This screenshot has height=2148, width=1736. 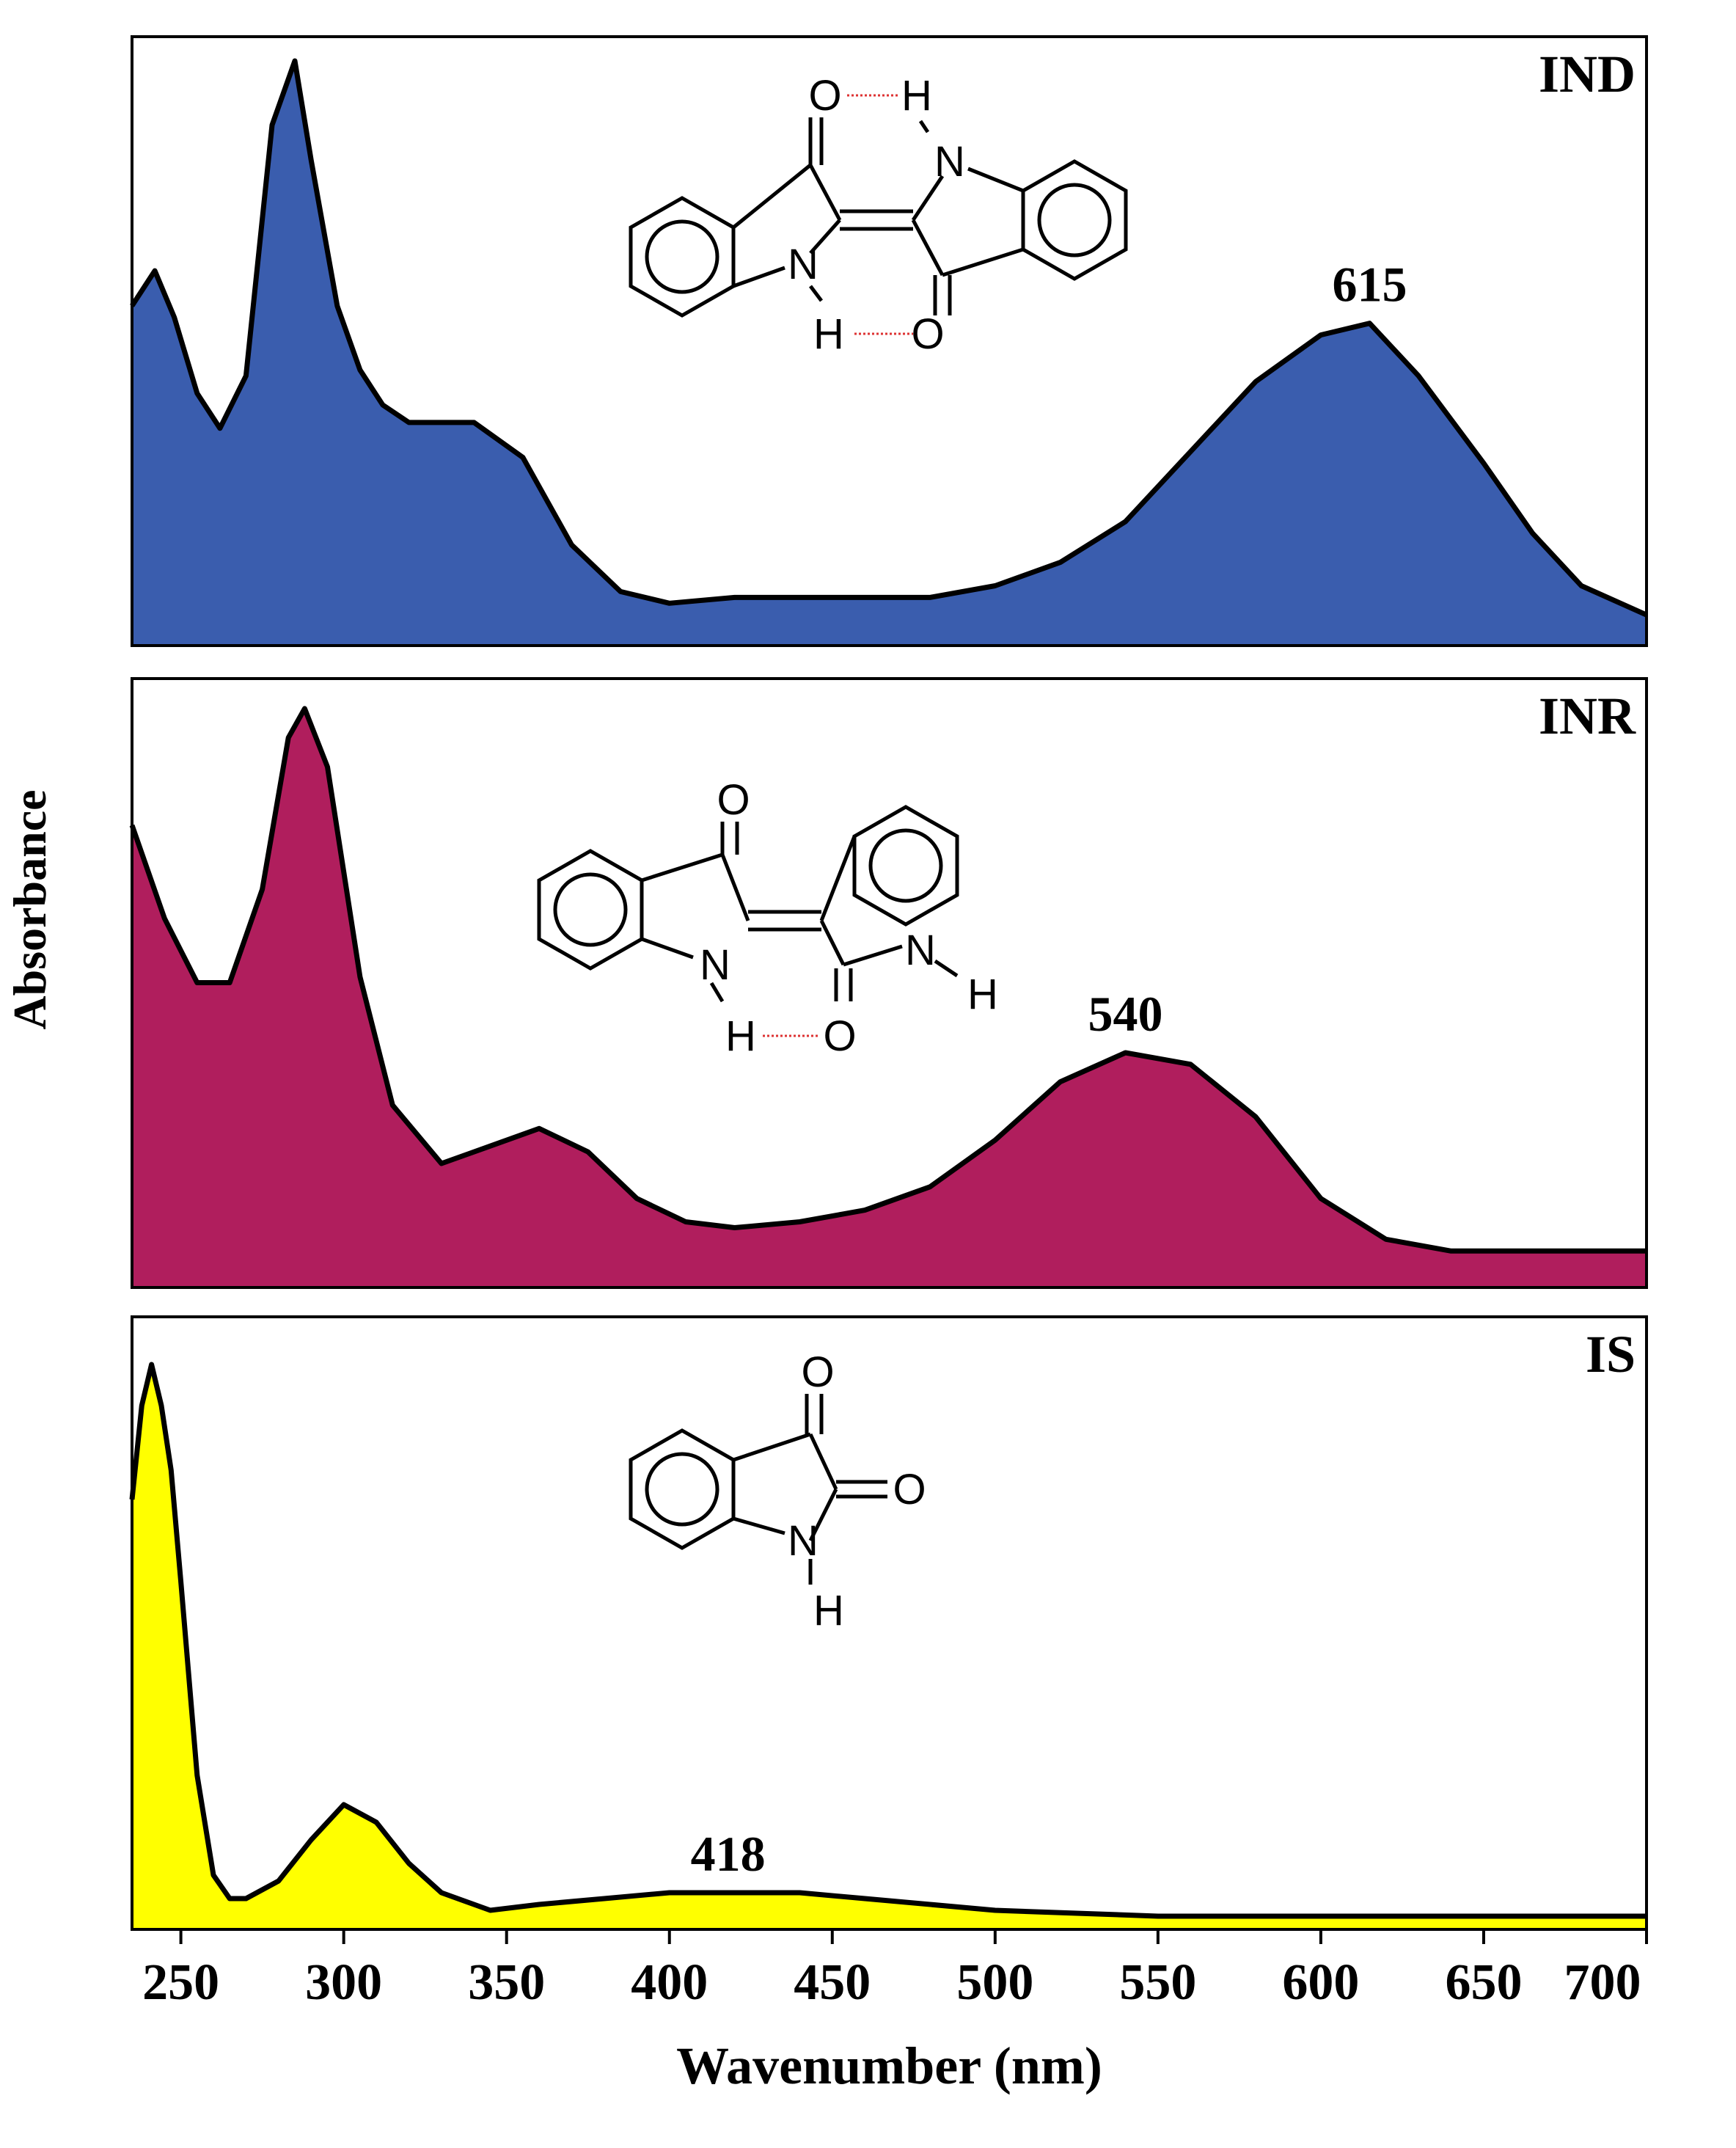 What do you see at coordinates (828, 1610) in the screenshot?
I see `is-atom-h: H` at bounding box center [828, 1610].